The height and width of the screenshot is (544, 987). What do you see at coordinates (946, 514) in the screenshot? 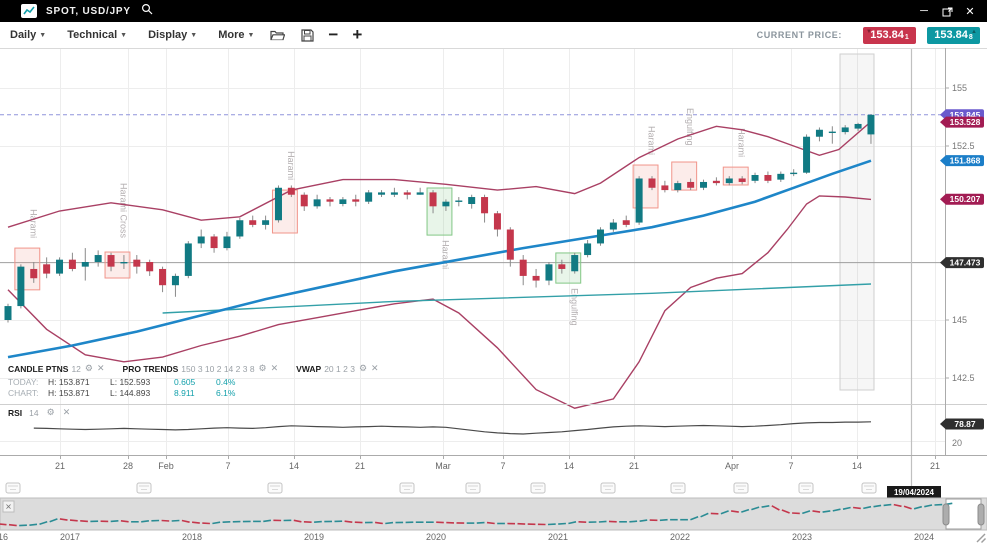
I see `selection-handle-left` at bounding box center [946, 514].